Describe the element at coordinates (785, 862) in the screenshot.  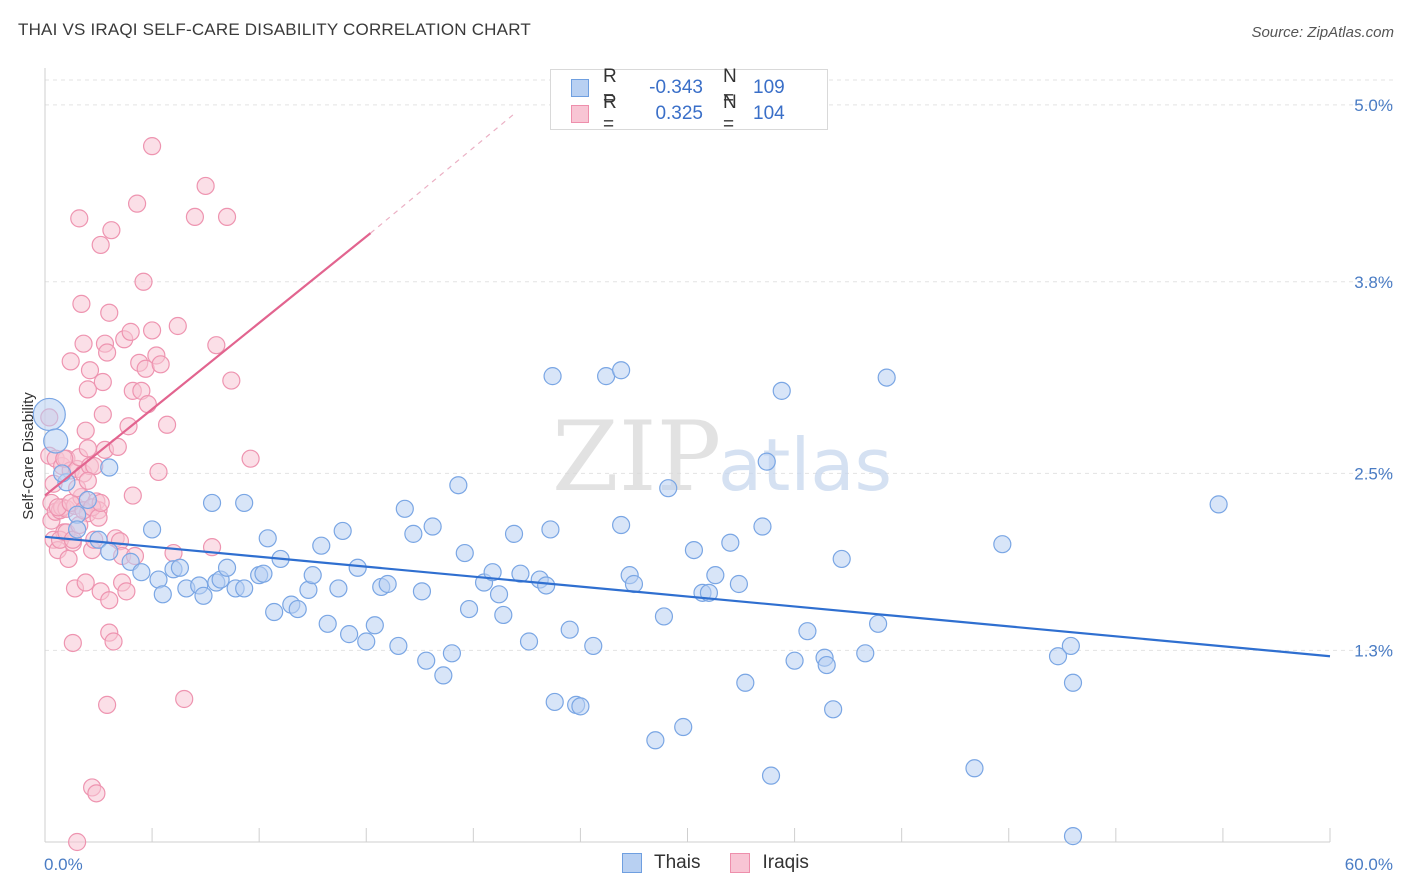
I see `legend-label-iraqis: Iraqis` at that location.